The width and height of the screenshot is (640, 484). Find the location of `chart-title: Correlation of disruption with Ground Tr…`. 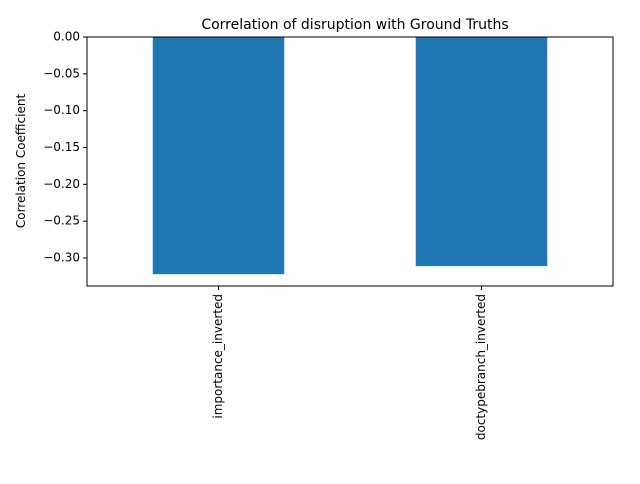

chart-title: Correlation of disruption with Ground Tr… is located at coordinates (354, 25).